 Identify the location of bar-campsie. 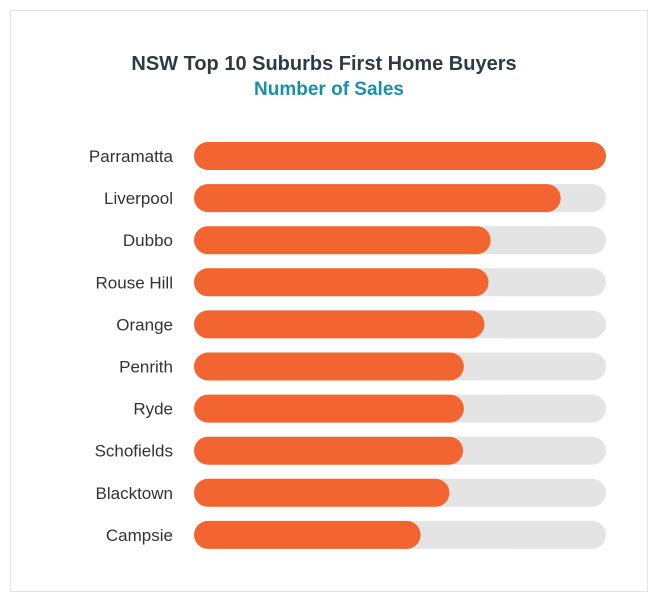
(307, 534).